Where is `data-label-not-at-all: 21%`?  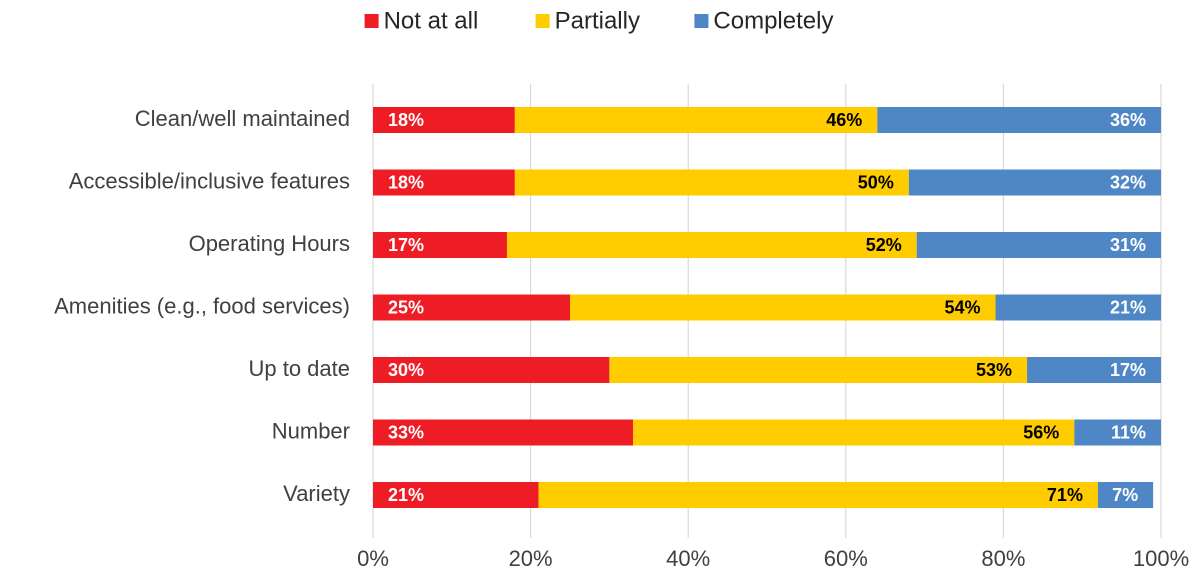 data-label-not-at-all: 21% is located at coordinates (406, 495).